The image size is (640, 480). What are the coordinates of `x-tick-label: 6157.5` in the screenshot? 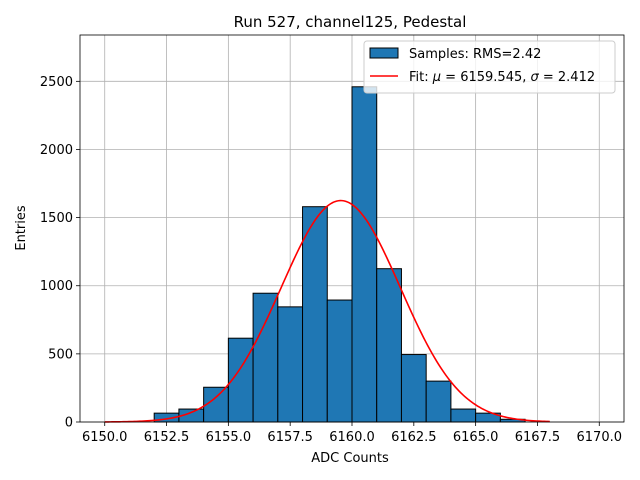 It's located at (290, 437).